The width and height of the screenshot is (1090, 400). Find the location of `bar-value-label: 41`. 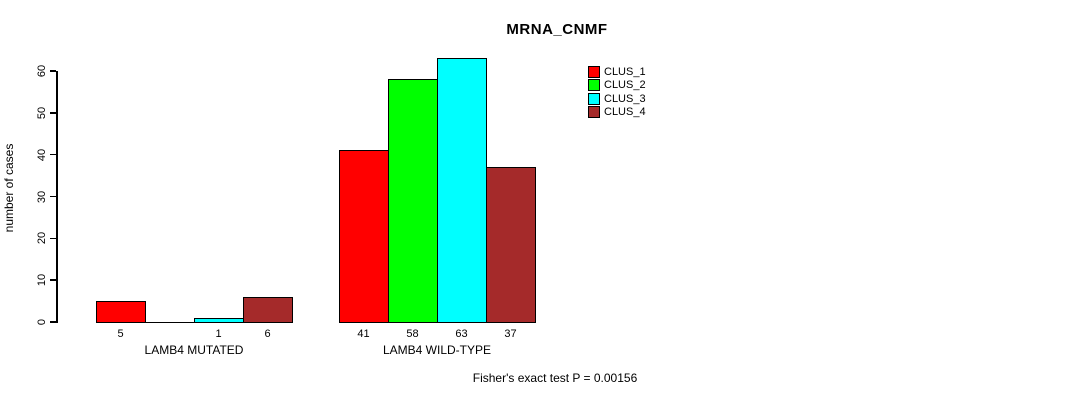

bar-value-label: 41 is located at coordinates (363, 334).